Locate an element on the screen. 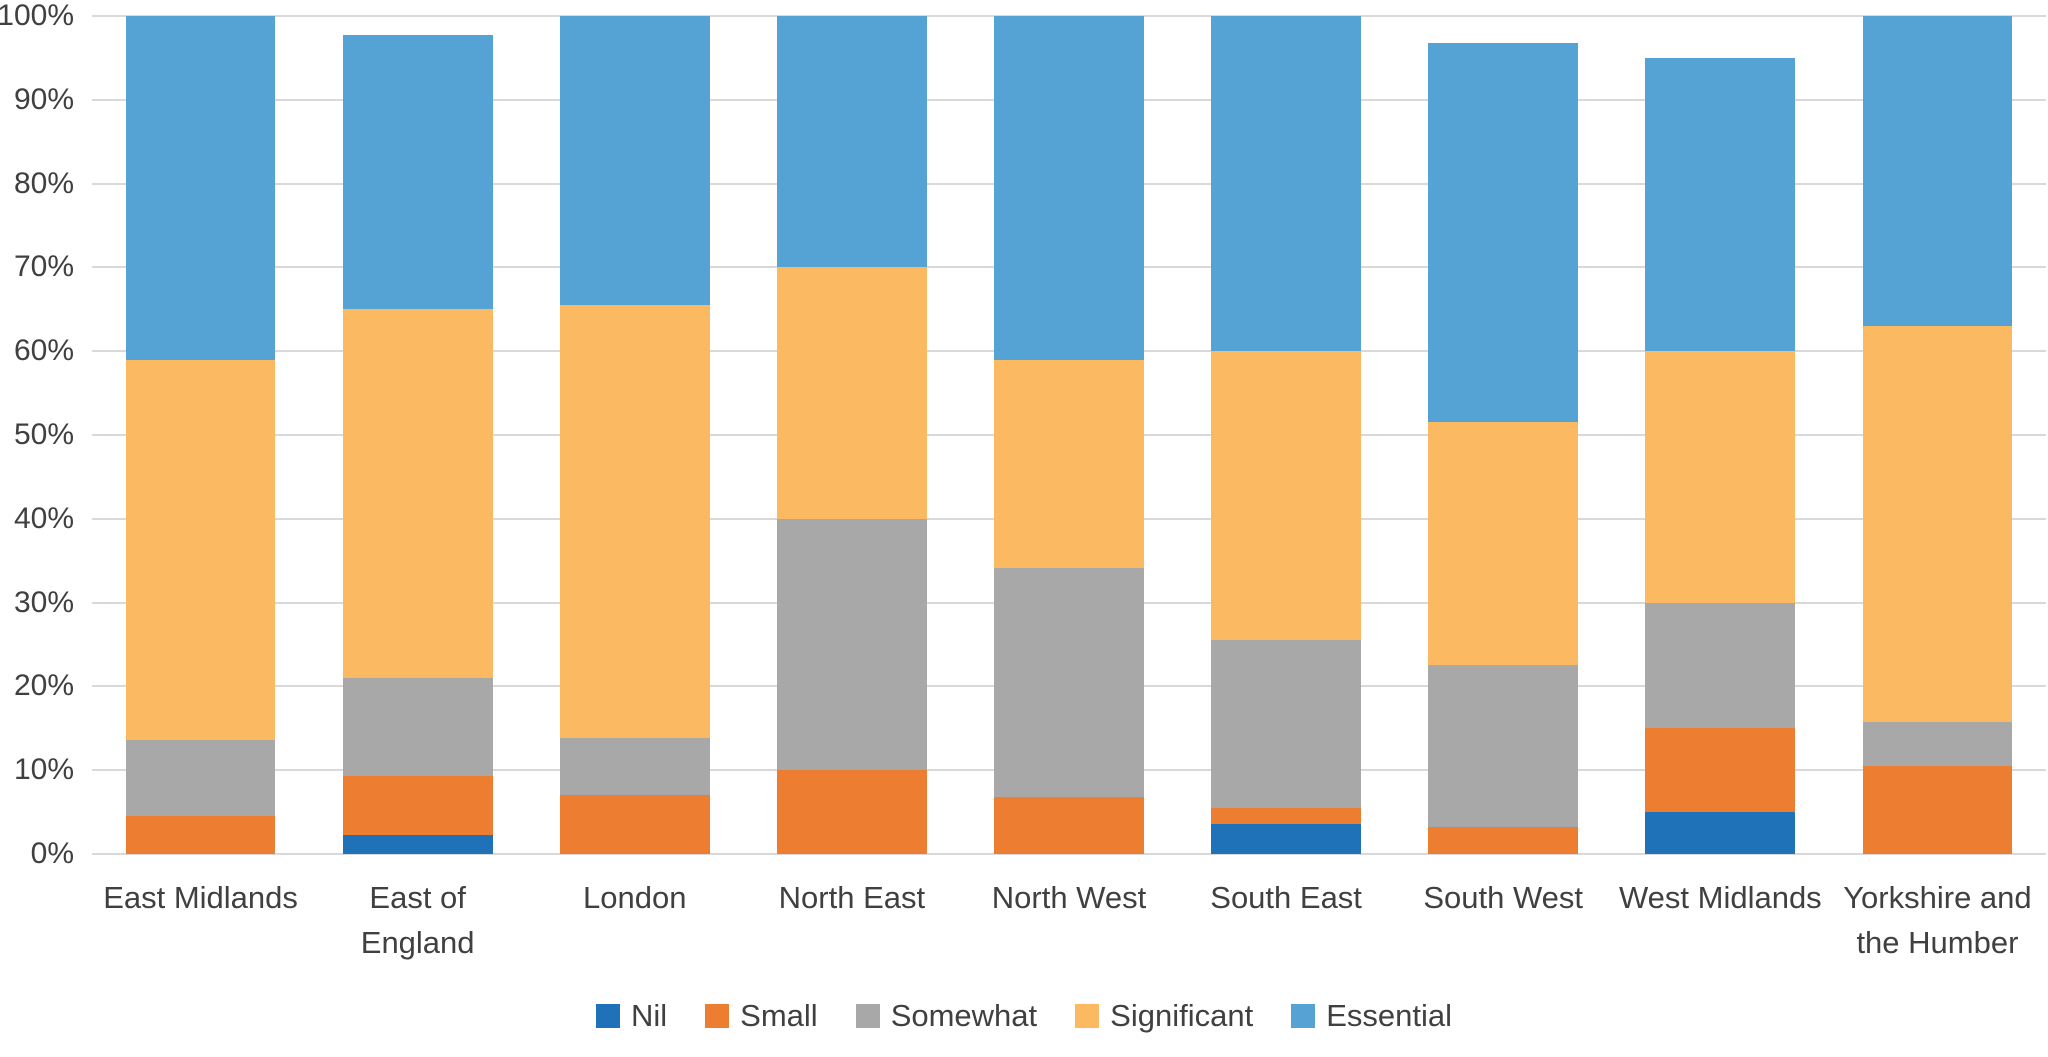  x-axis-label: South West is located at coordinates (1503, 897).